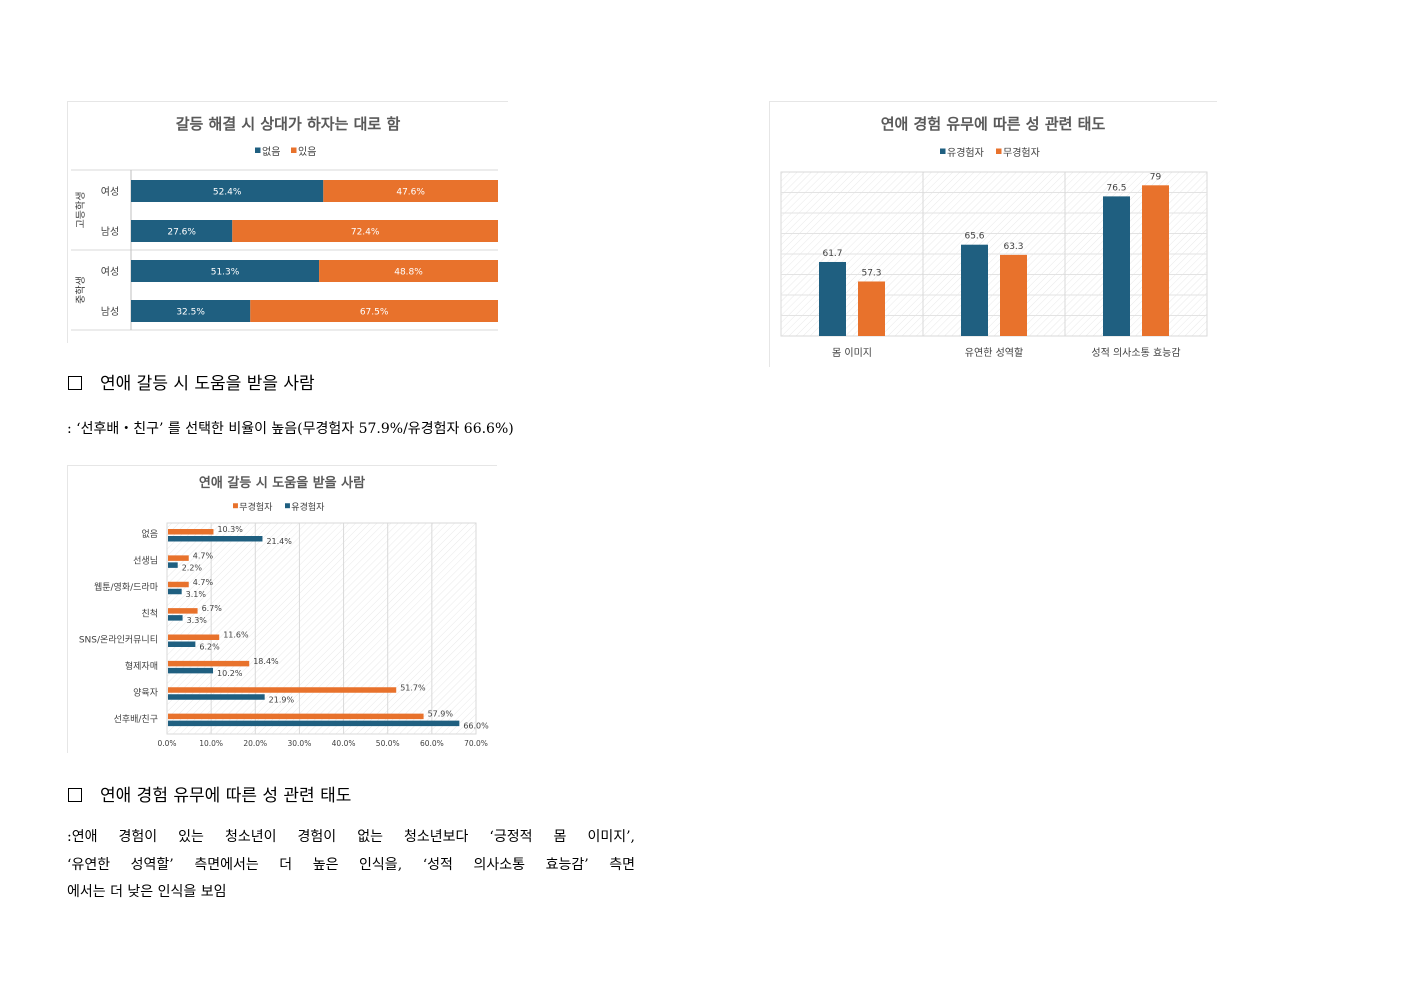 The height and width of the screenshot is (992, 1403). What do you see at coordinates (1013, 247) in the screenshot?
I see `data-label: 63.3` at bounding box center [1013, 247].